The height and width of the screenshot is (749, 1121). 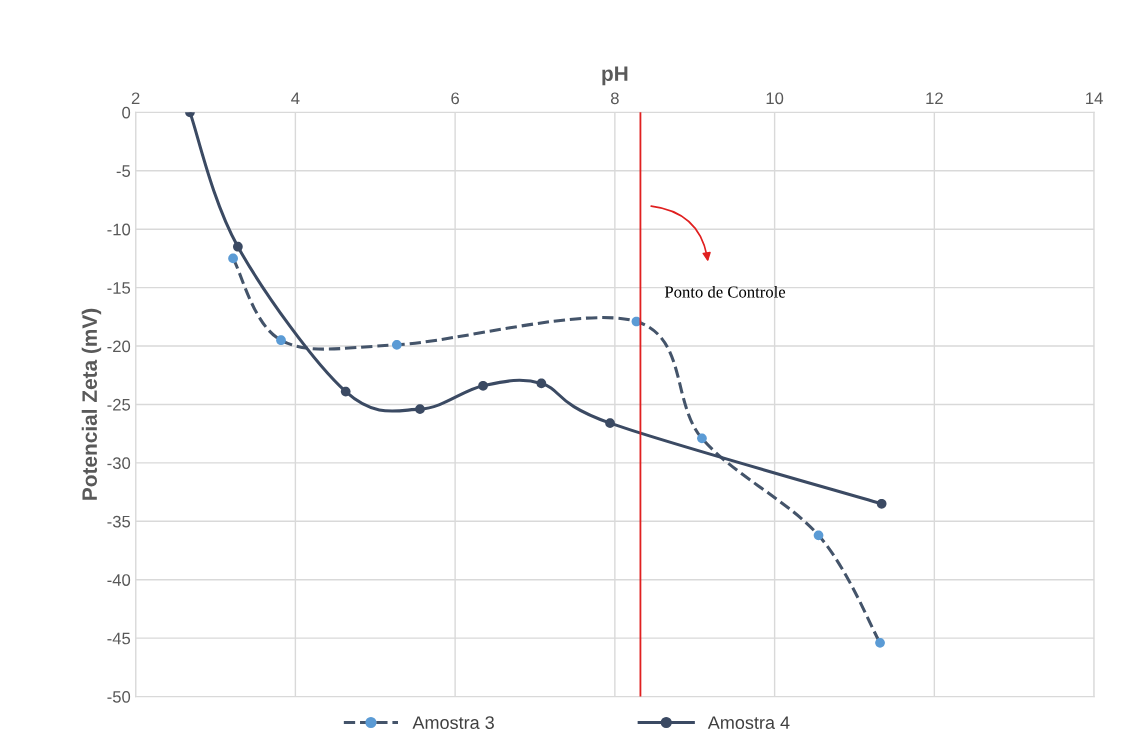 I want to click on legend-label: Amostra 4, so click(x=748, y=722).